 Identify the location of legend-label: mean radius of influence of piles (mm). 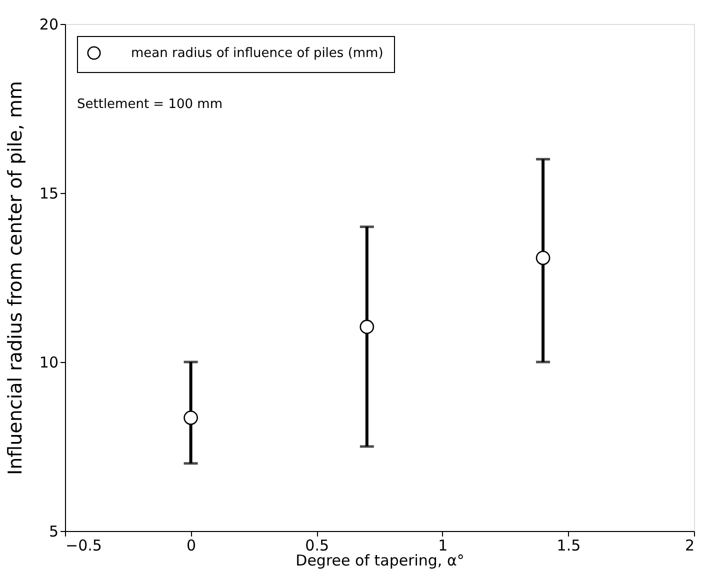
(257, 53).